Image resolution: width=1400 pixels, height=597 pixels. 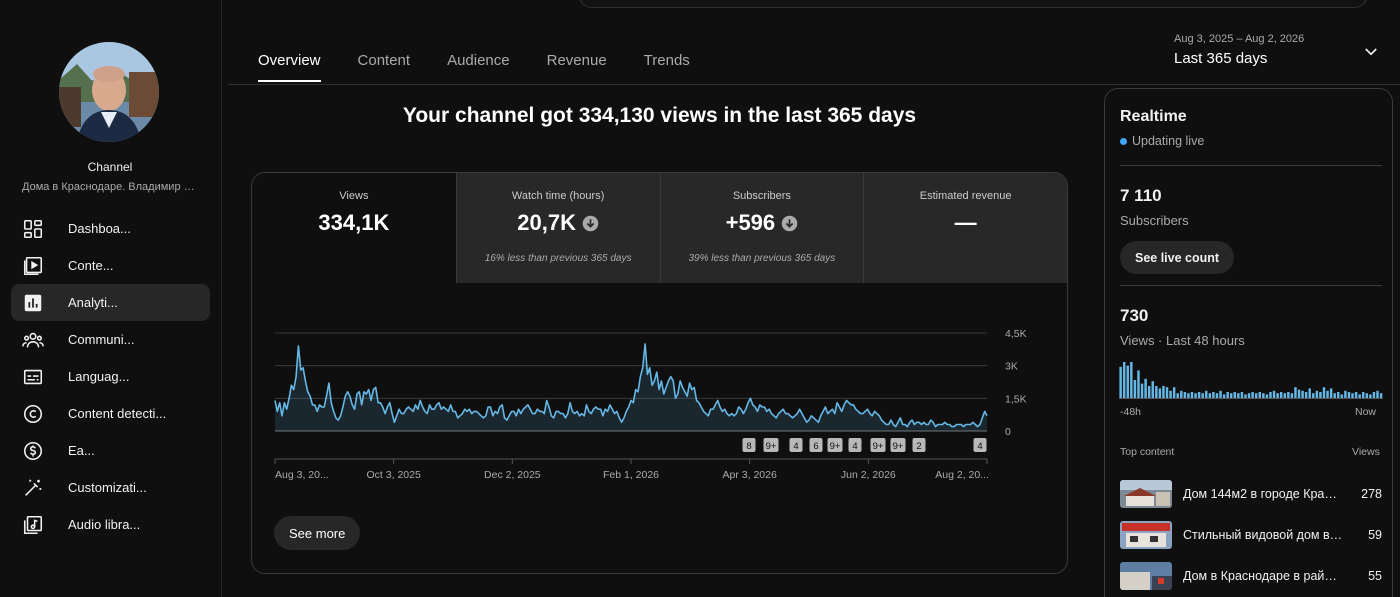 I want to click on tab-content: Content, so click(x=384, y=60).